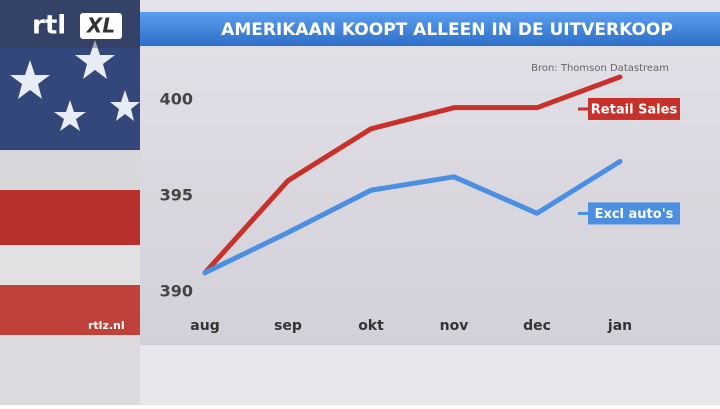 This screenshot has width=720, height=409. Describe the element at coordinates (204, 326) in the screenshot. I see `x-tick-label: aug` at that location.